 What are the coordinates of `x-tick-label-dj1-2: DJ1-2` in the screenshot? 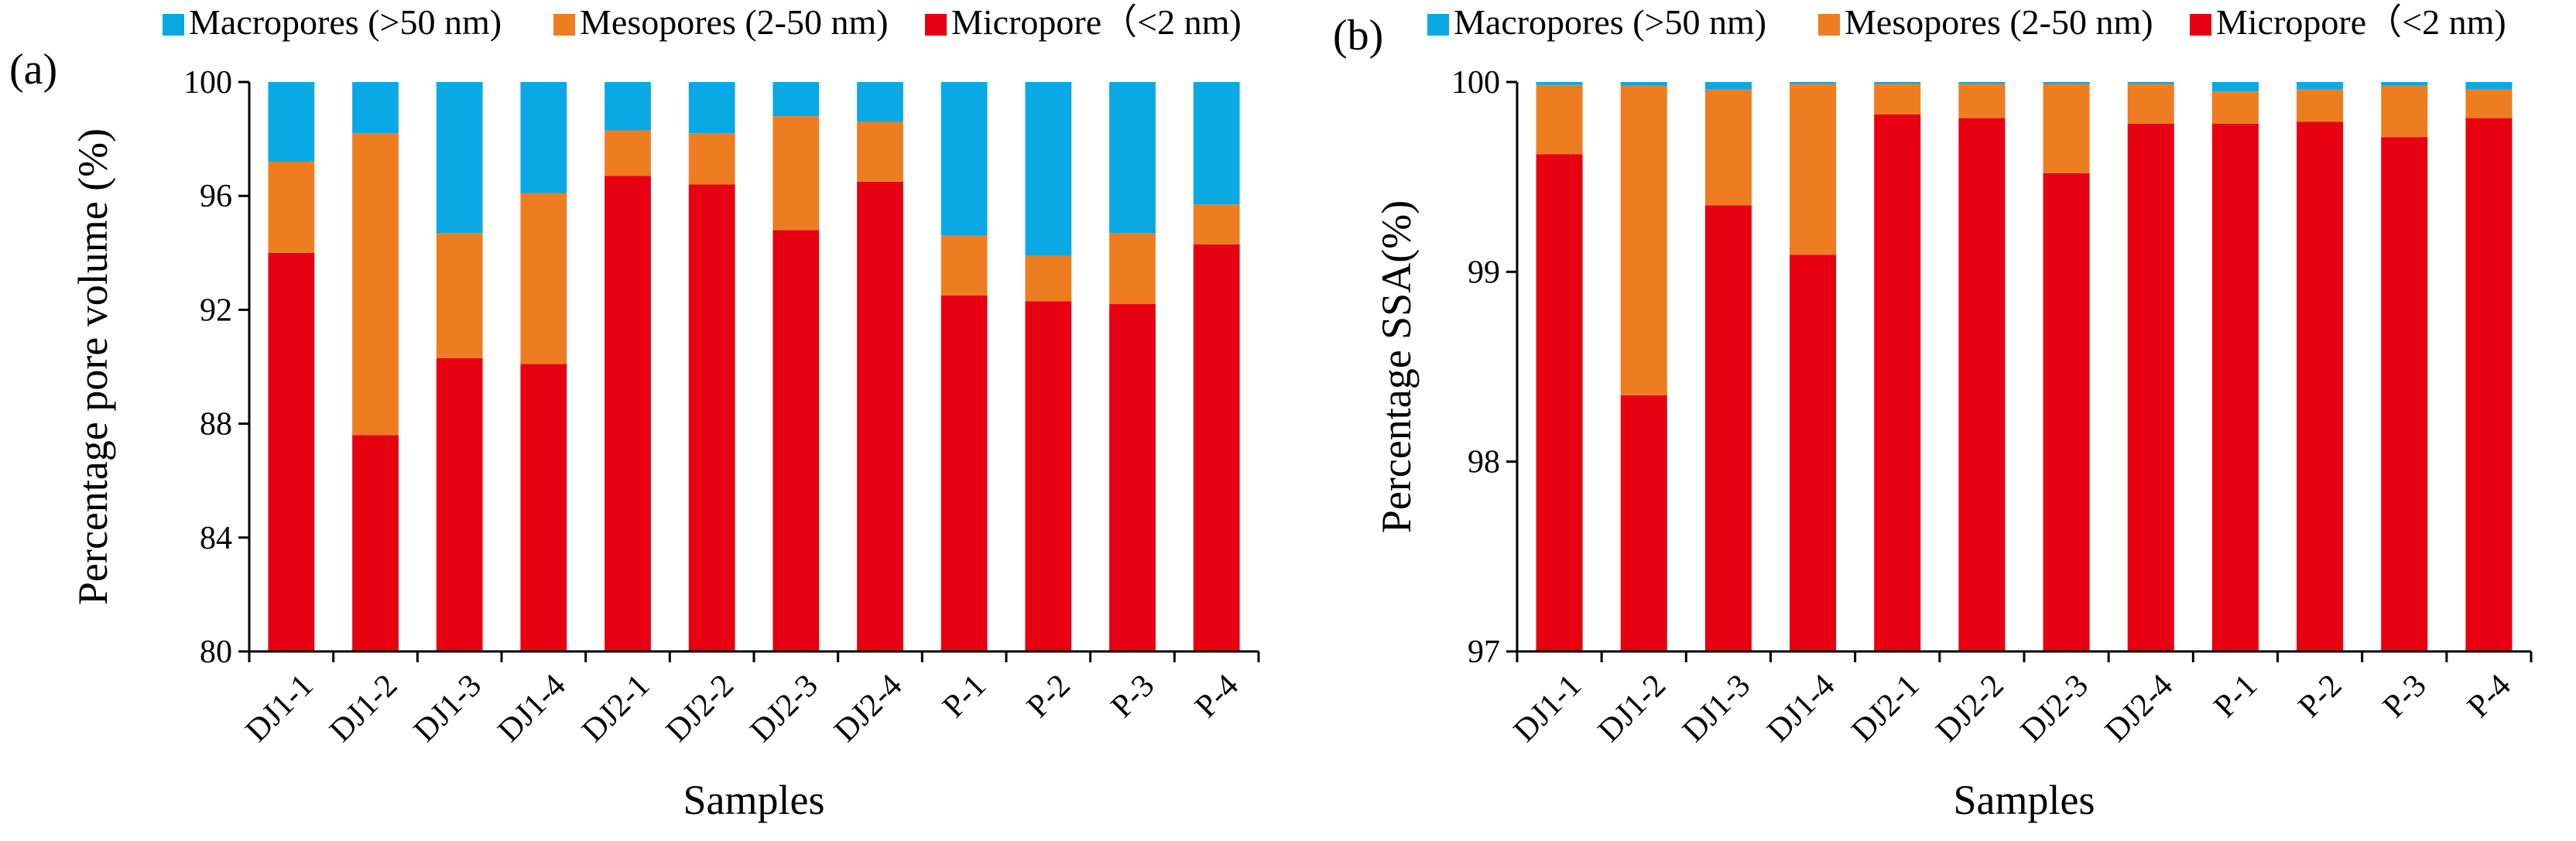 It's located at (363, 708).